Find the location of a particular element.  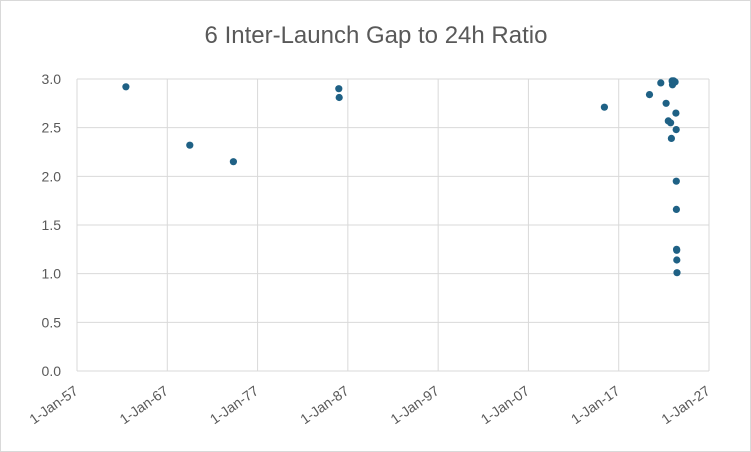

x-tick-label: 1-Jan-27 is located at coordinates (685, 404).